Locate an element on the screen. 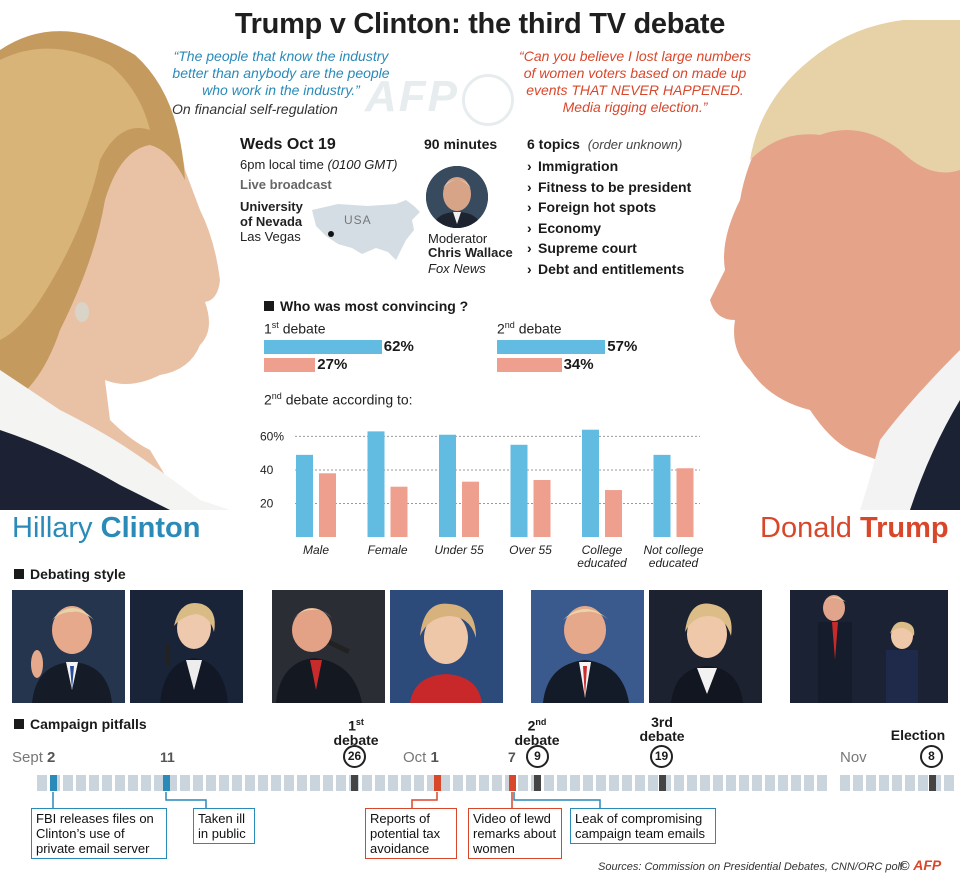 The height and width of the screenshot is (884, 960). day-oct-7: 7 is located at coordinates (512, 757).